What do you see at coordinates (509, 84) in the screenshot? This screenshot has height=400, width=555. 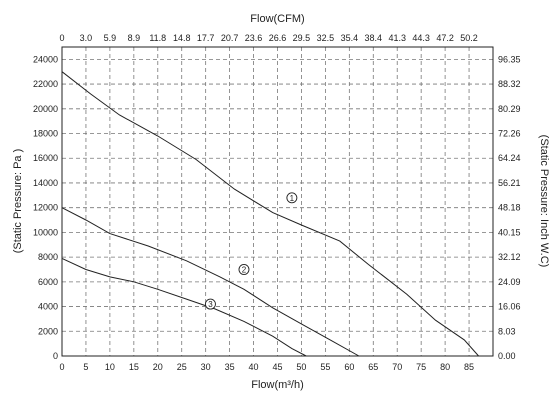 I see `y2-tick-label: 88.32` at bounding box center [509, 84].